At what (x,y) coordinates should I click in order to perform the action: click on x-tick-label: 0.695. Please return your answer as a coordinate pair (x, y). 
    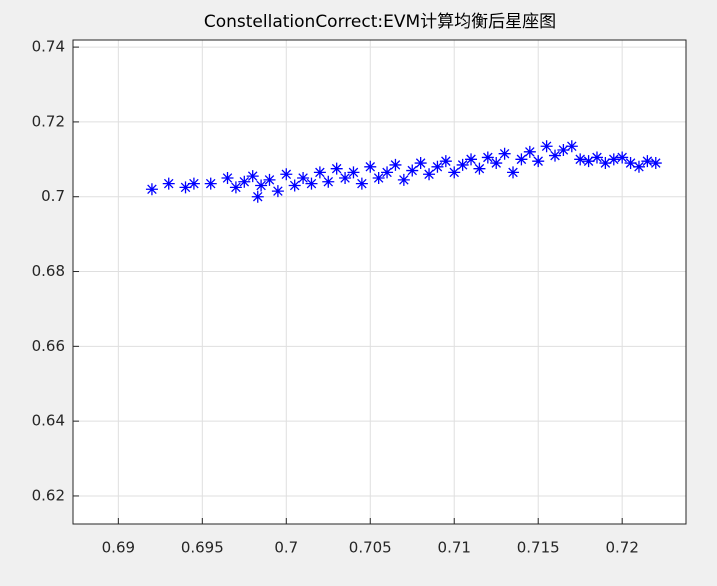
    Looking at the image, I should click on (202, 548).